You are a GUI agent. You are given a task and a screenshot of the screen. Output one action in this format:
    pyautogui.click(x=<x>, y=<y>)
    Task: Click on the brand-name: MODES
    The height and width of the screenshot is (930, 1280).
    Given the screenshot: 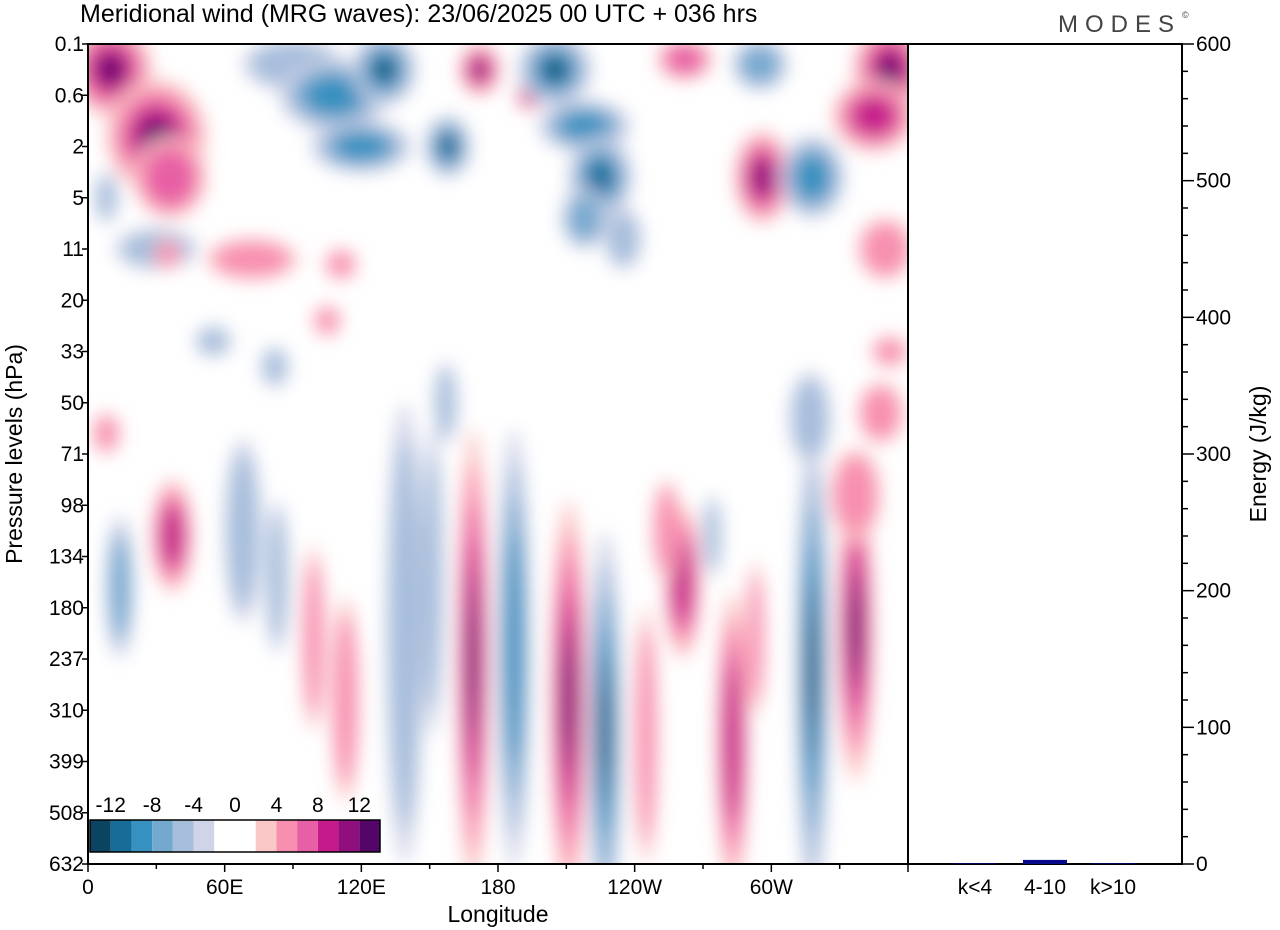 What is the action you would take?
    pyautogui.click(x=1119, y=24)
    